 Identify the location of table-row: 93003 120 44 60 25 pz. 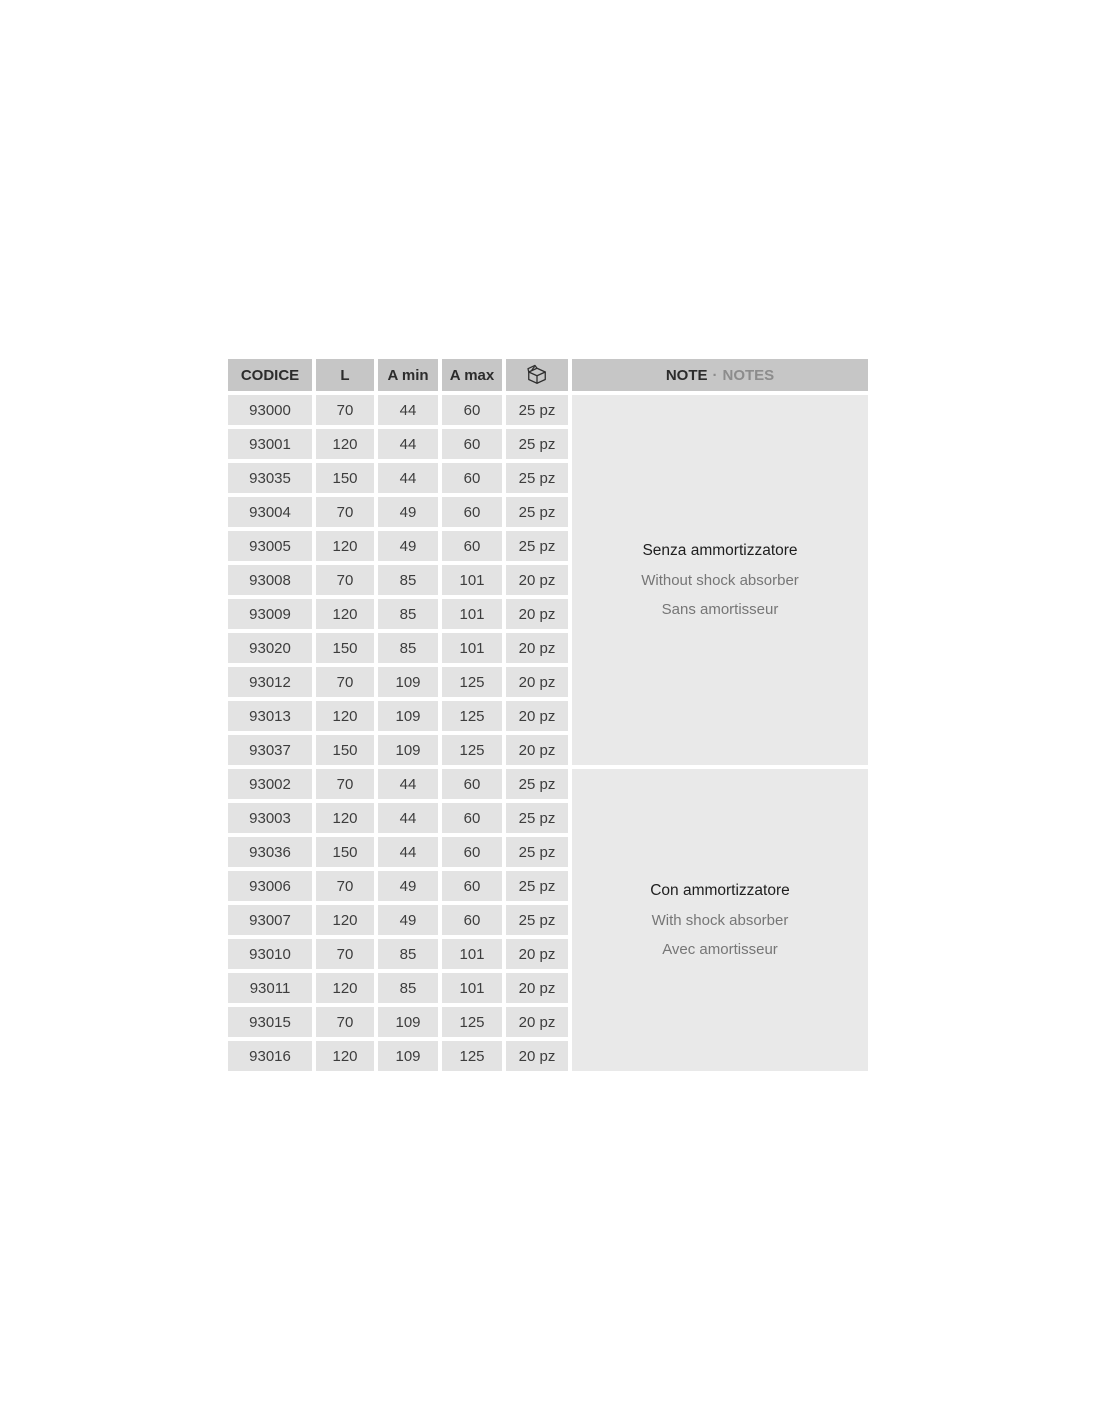
(398, 818).